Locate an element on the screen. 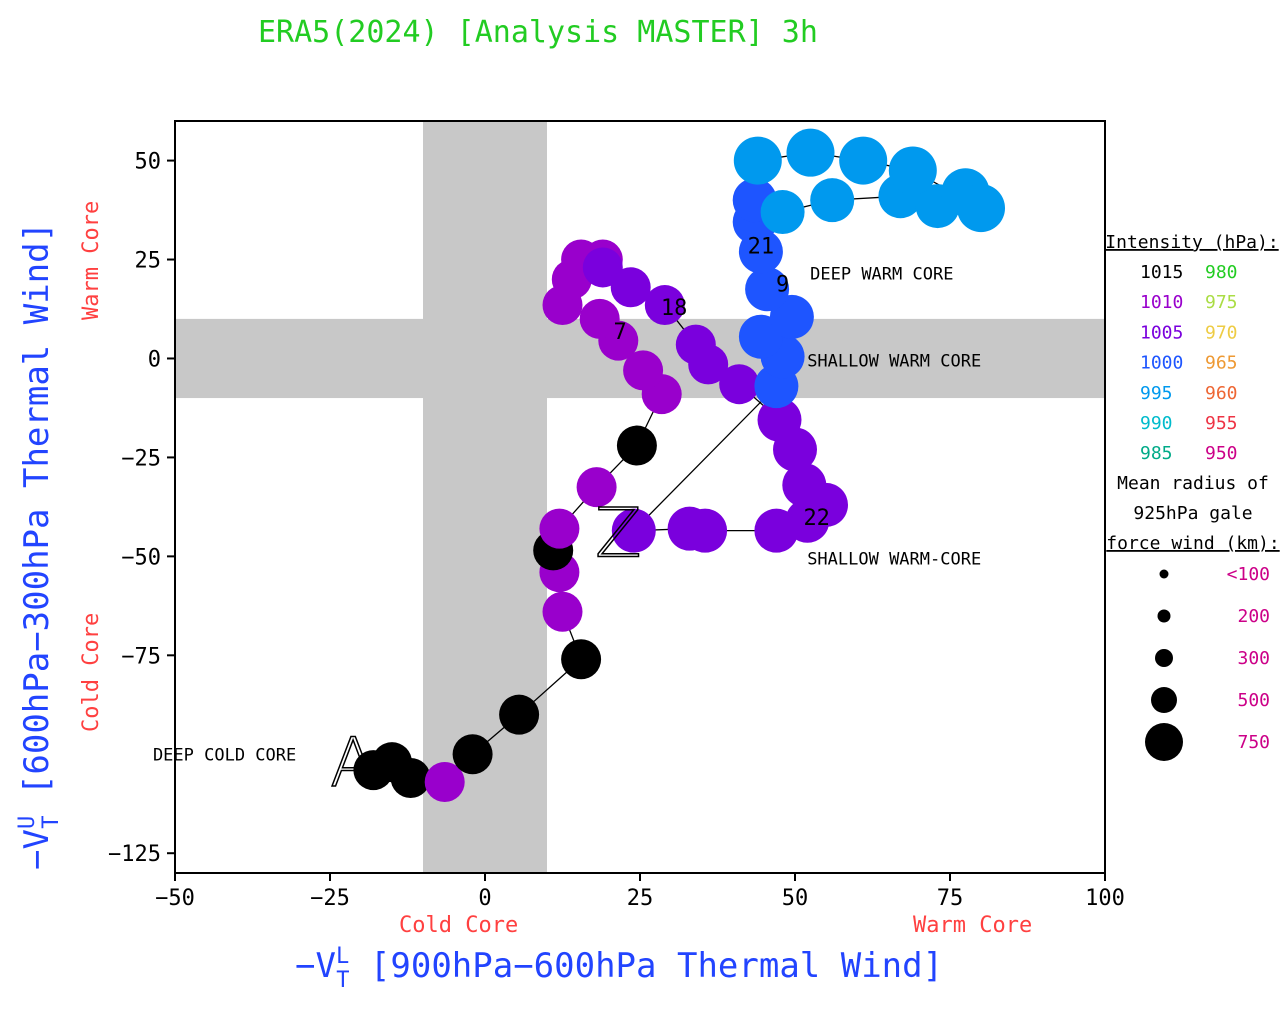 Image resolution: width=1280 pixels, height=1024 pixels. svg-text:−VUT [600hPa−300hPa Thermal Wi: −VUT [600hPa−300hPa Thermal Wind] is located at coordinates (39, 546).